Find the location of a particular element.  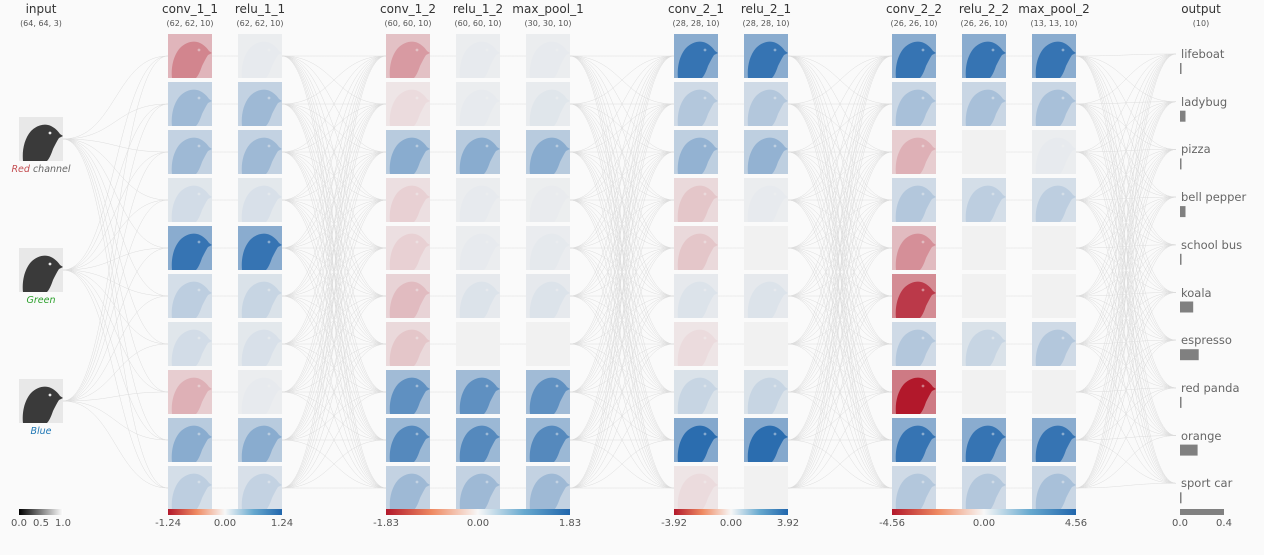

output-label-school-bus: school bus is located at coordinates (1212, 244).